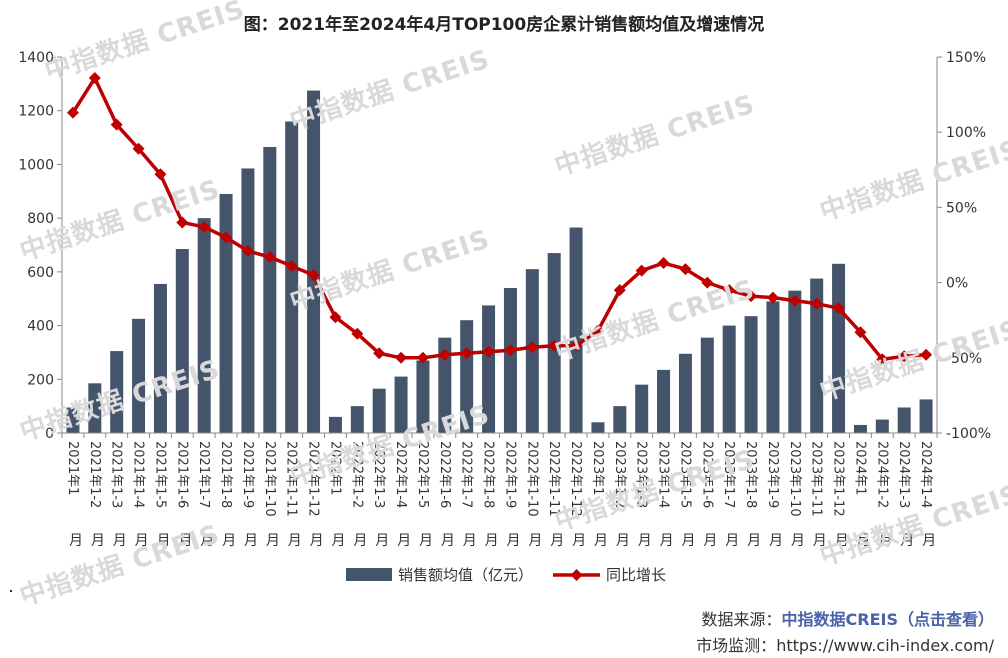 Image resolution: width=1008 pixels, height=658 pixels. I want to click on y-left-tick-label: 1000, so click(36, 165).